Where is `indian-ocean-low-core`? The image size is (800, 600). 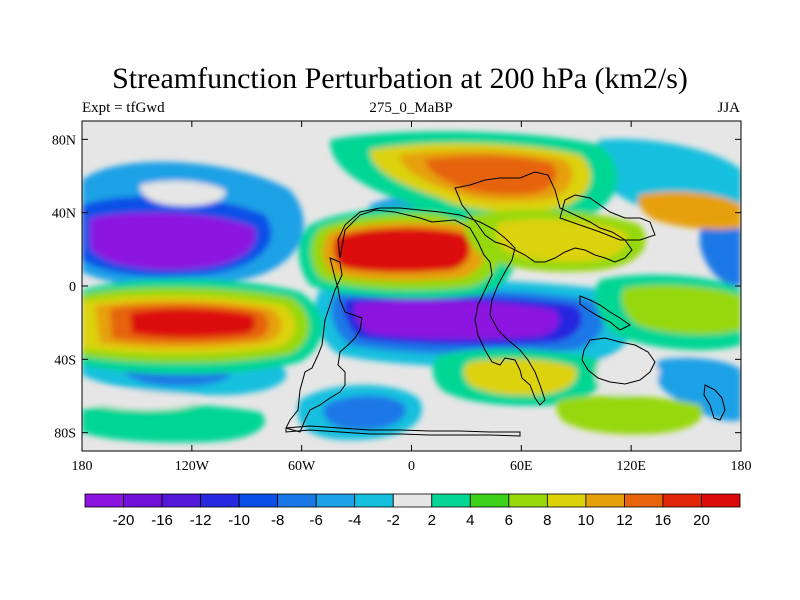 indian-ocean-low-core is located at coordinates (456, 319).